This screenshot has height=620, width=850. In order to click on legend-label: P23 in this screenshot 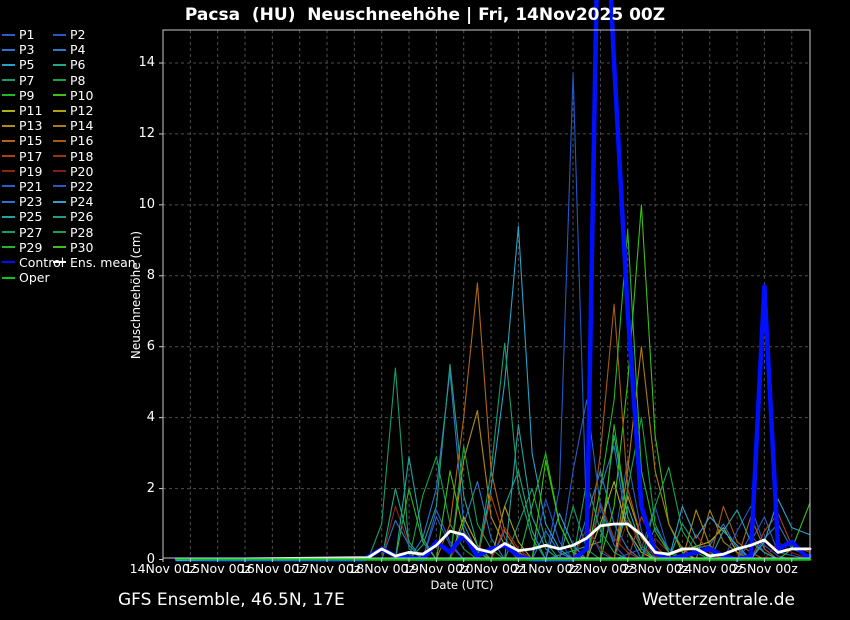, I will do `click(31, 202)`.